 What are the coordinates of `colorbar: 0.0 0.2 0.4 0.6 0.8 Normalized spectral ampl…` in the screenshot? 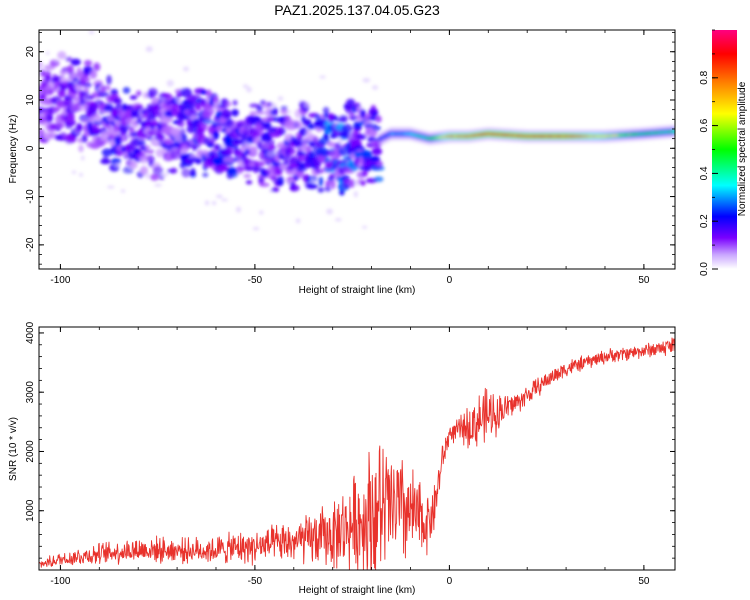 It's located at (723, 152).